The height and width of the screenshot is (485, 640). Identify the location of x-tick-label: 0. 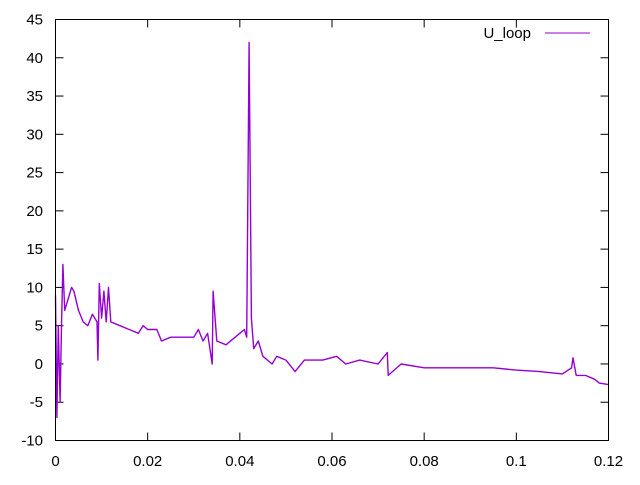
(55, 461).